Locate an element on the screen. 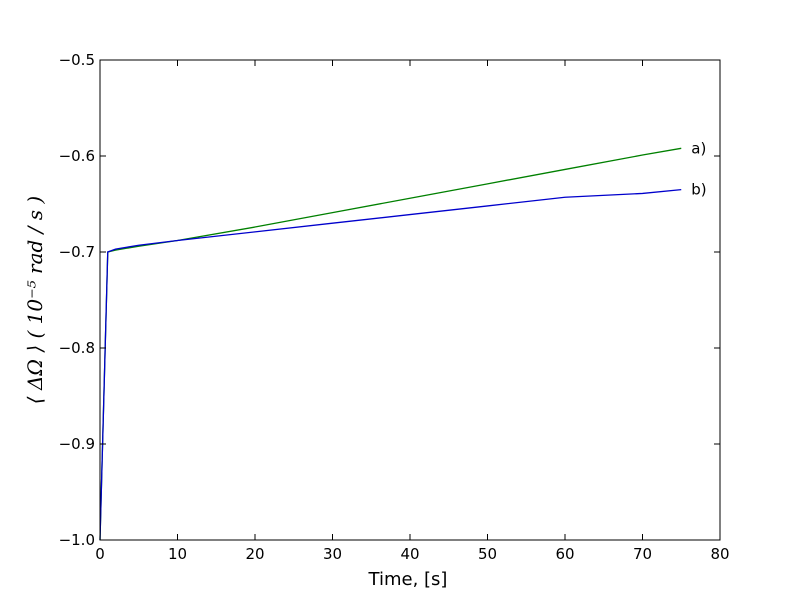  x-tick-label: 30 is located at coordinates (332, 554).